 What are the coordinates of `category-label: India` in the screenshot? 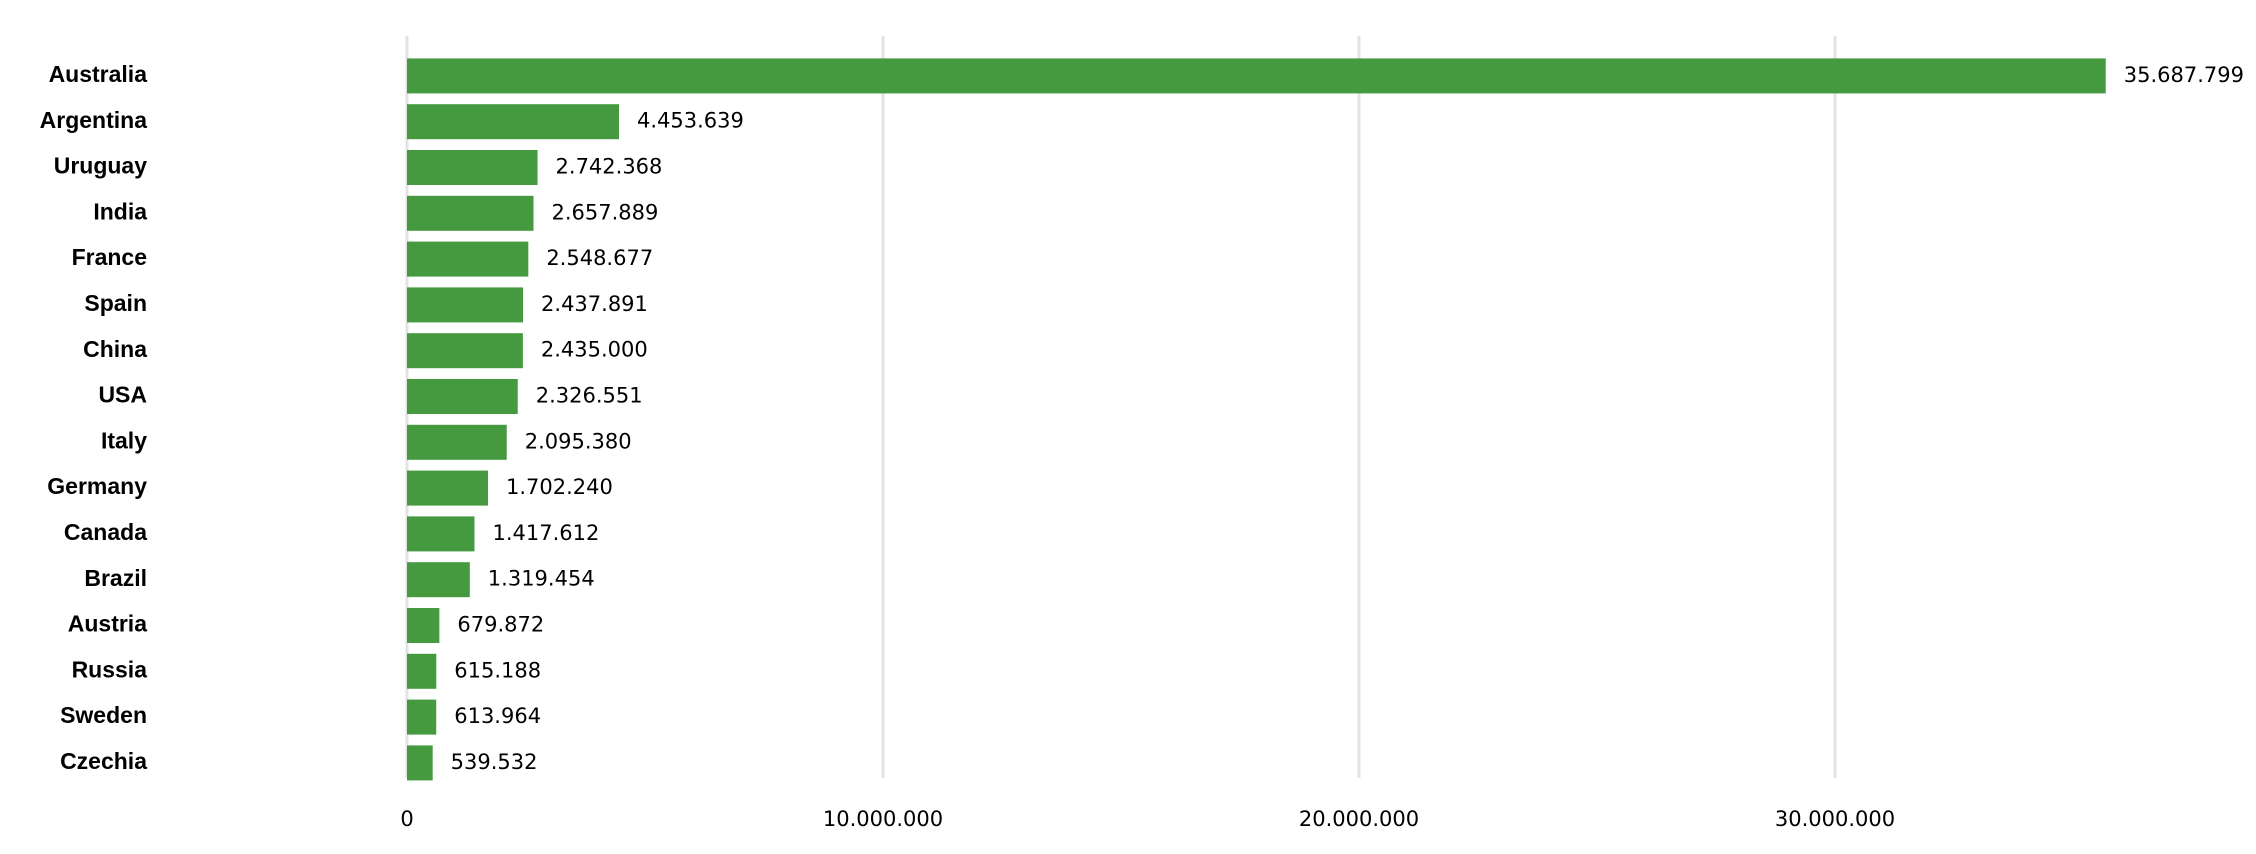 It's located at (120, 211).